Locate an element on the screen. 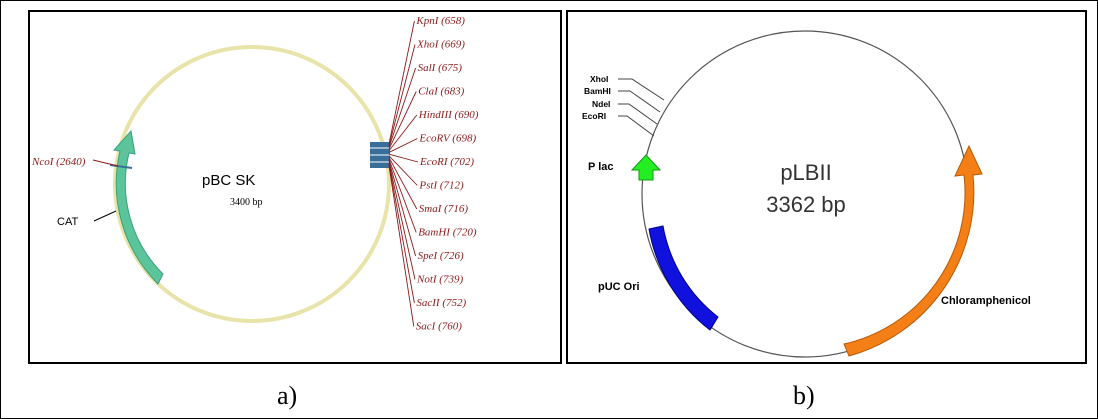 The width and height of the screenshot is (1098, 419). chloramphenicol-arrow is located at coordinates (913, 250).